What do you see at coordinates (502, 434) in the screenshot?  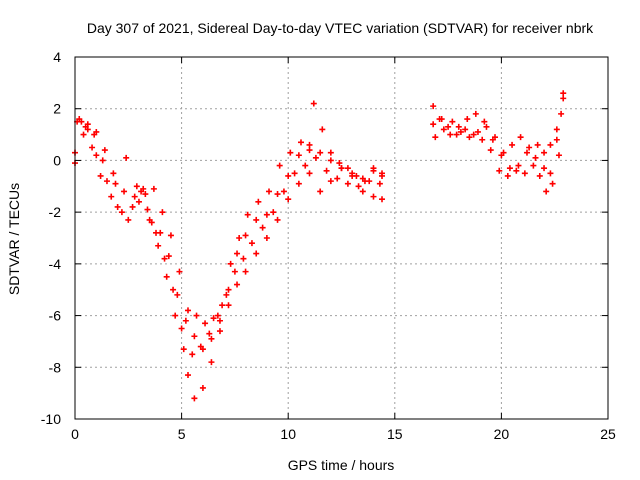 I see `x-tick-label: 20` at bounding box center [502, 434].